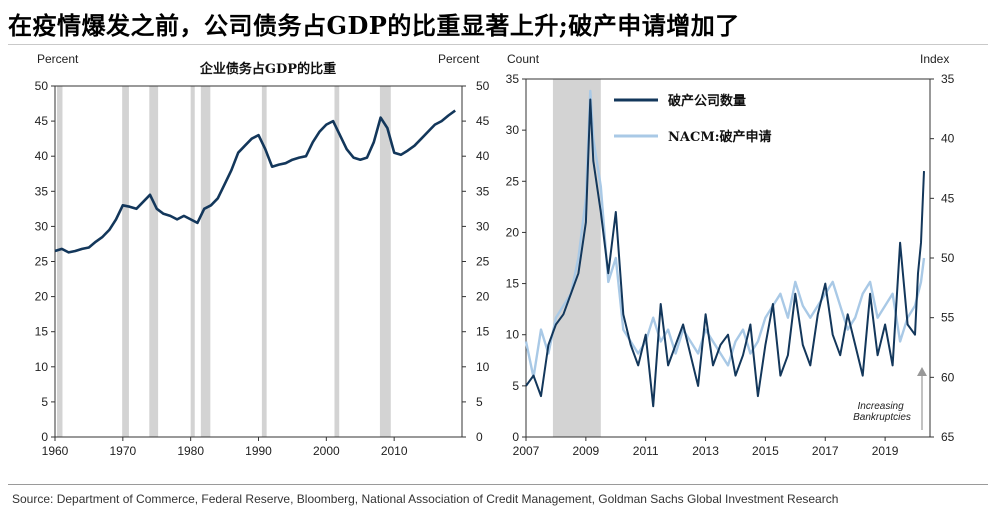 The width and height of the screenshot is (996, 513). What do you see at coordinates (825, 451) in the screenshot?
I see `right-xtick-label: 2017` at bounding box center [825, 451].